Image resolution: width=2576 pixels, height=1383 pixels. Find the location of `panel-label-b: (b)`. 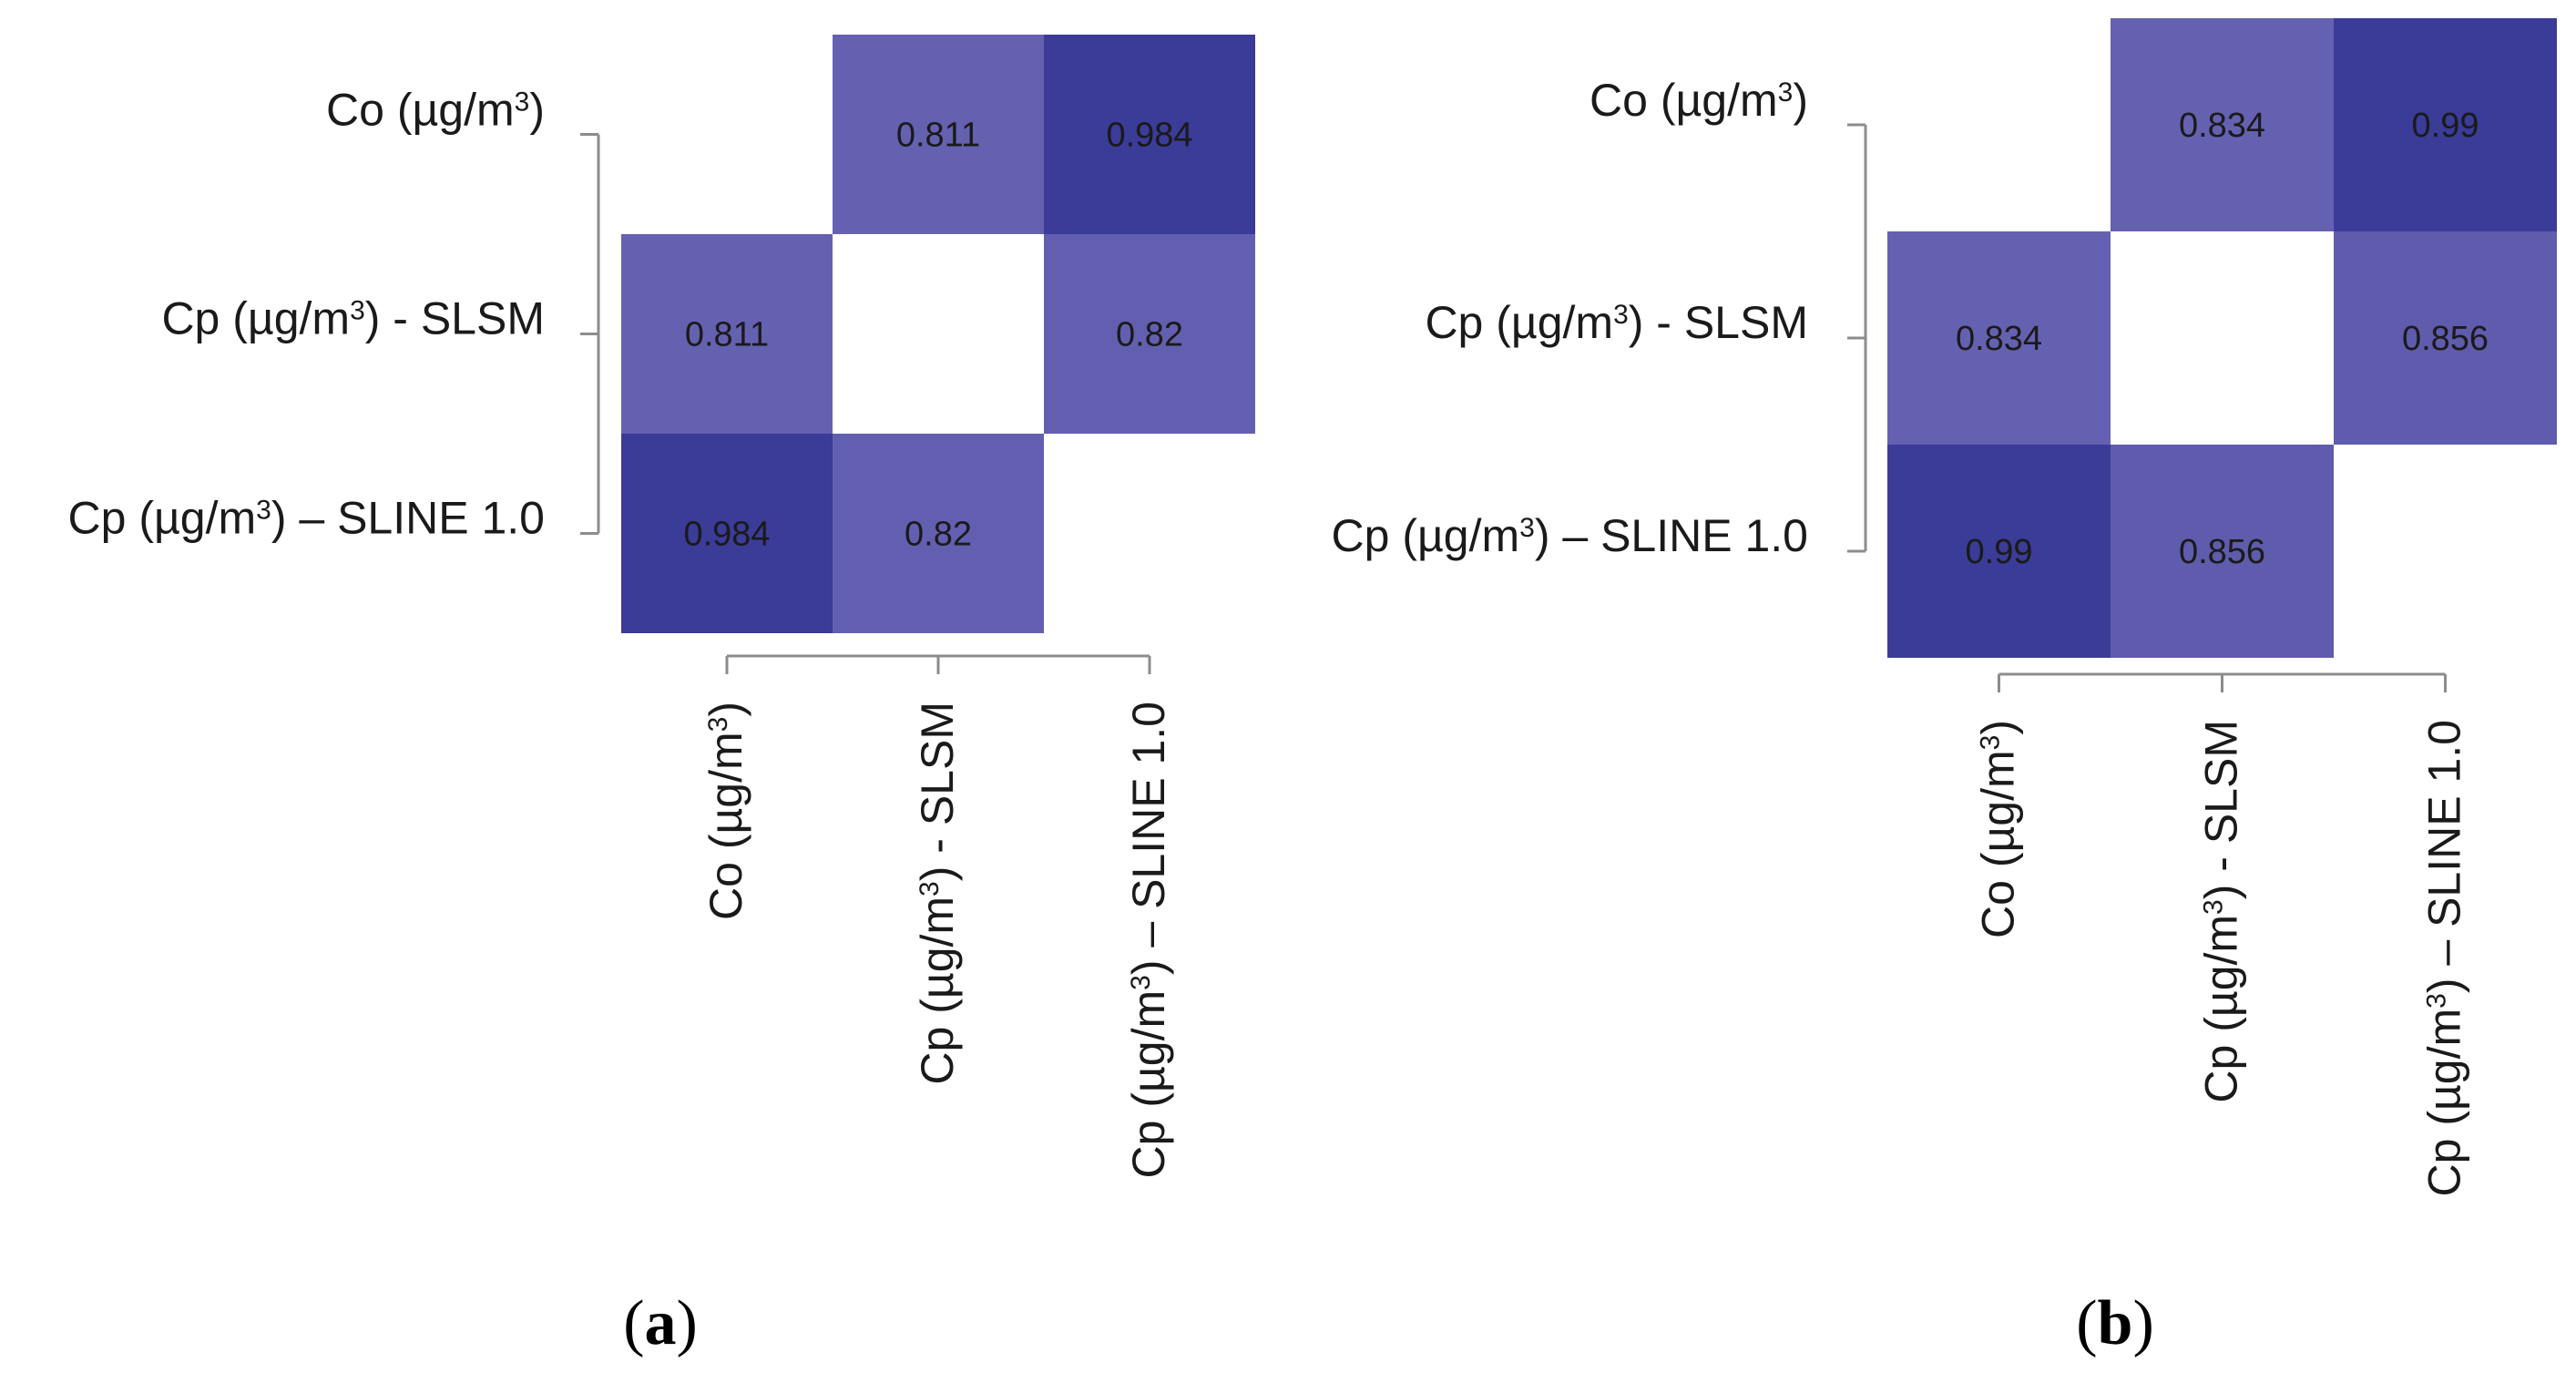

panel-label-b: (b) is located at coordinates (2115, 1323).